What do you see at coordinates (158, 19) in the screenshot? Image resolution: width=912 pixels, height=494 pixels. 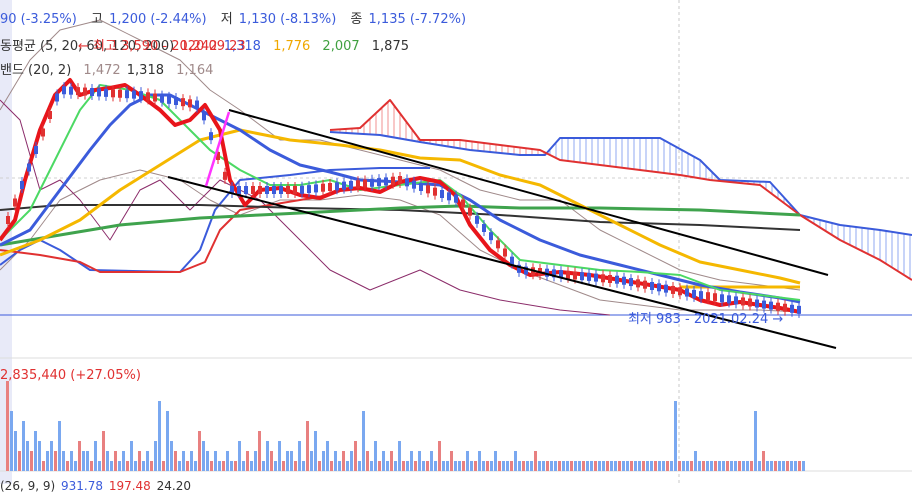 I see `high-value: 1,200 (-2.44%)` at bounding box center [158, 19].